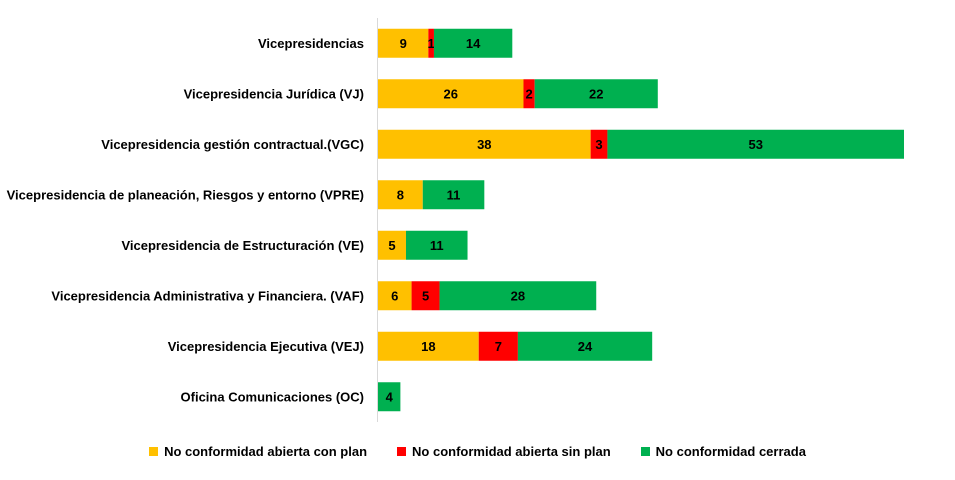 This screenshot has height=480, width=955. I want to click on category-label: Oficina Comunicaciones (OC), so click(272, 396).